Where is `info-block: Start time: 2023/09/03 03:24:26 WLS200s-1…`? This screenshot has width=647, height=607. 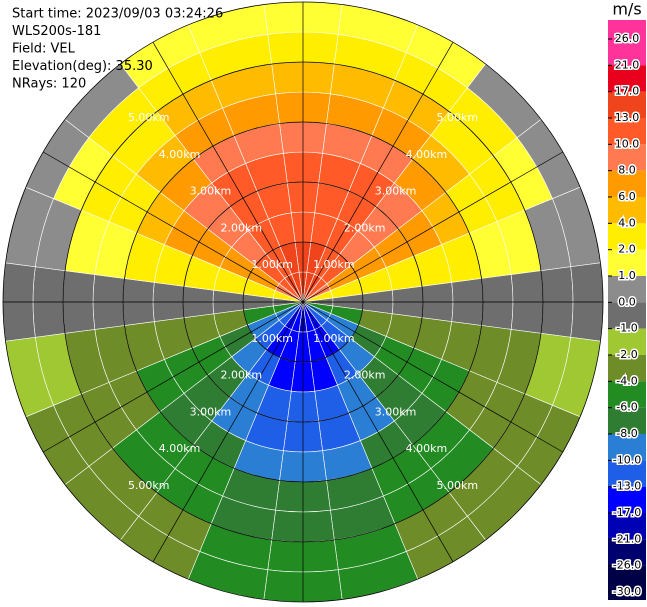 info-block: Start time: 2023/09/03 03:24:26 WLS200s-1… is located at coordinates (117, 49).